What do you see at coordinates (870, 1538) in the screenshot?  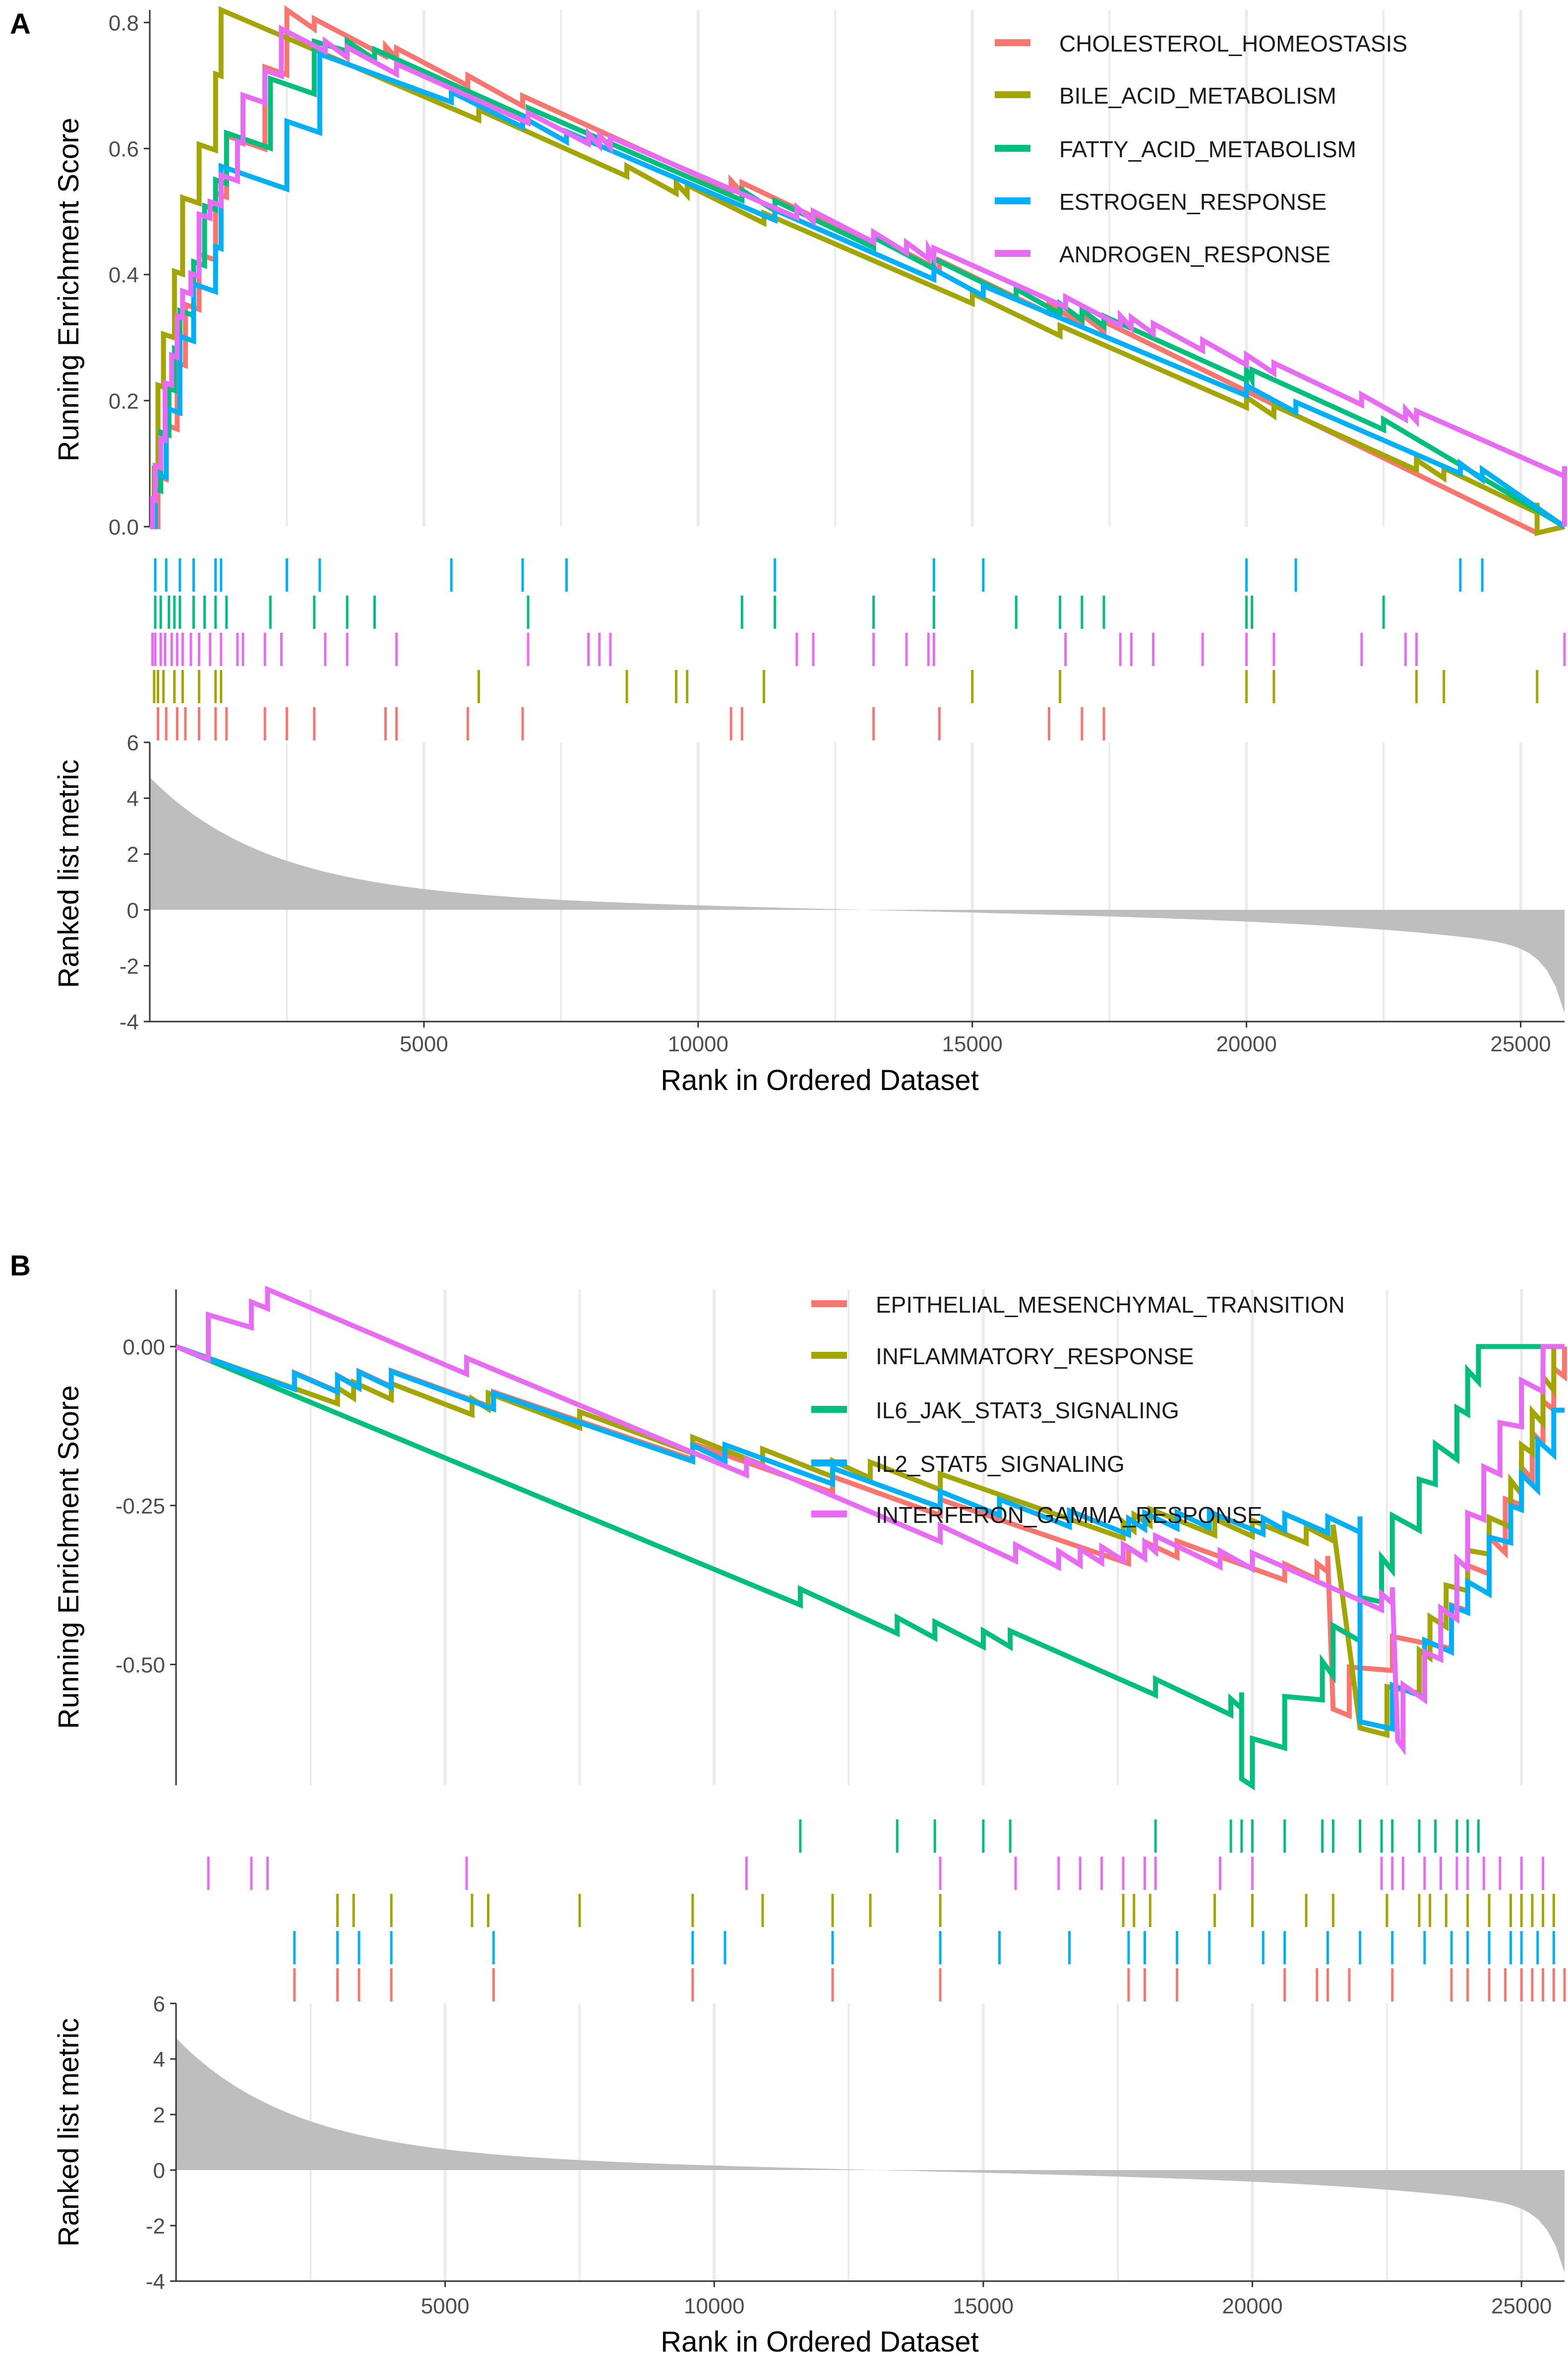 I see `series-line-il2-stat5-signaling` at bounding box center [870, 1538].